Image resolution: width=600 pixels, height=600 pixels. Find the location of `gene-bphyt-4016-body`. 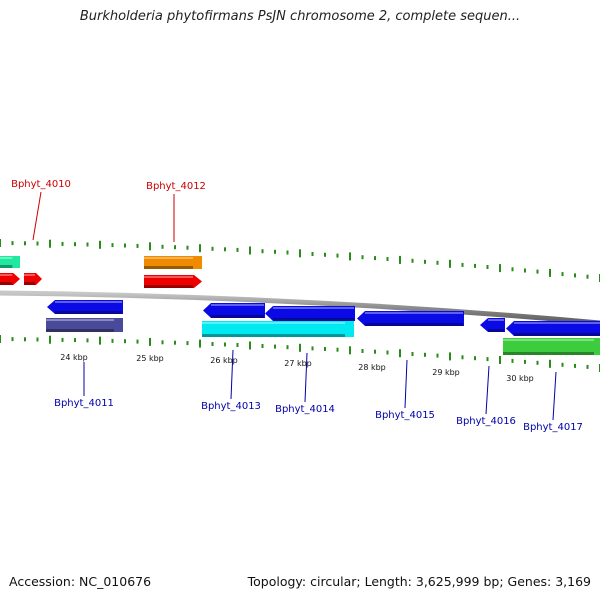

gene-bphyt-4016-body is located at coordinates (492, 325).